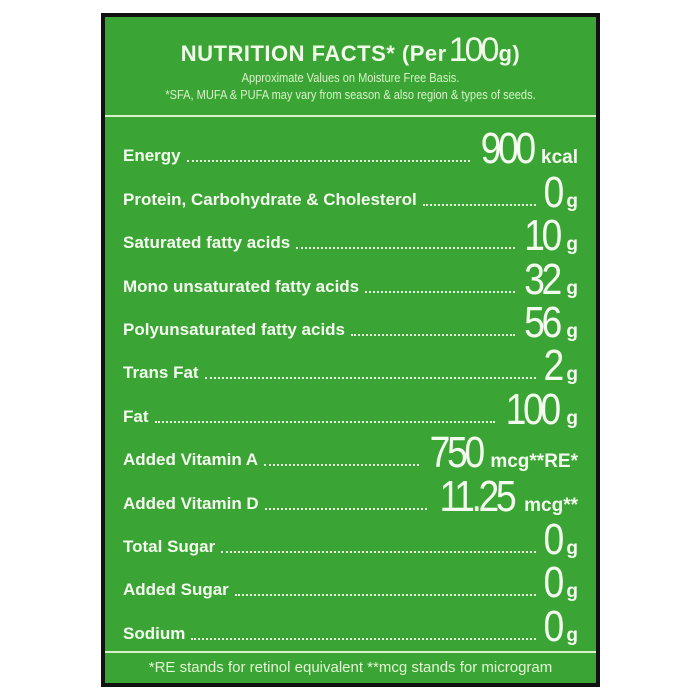  I want to click on title-amount: 100, so click(474, 50).